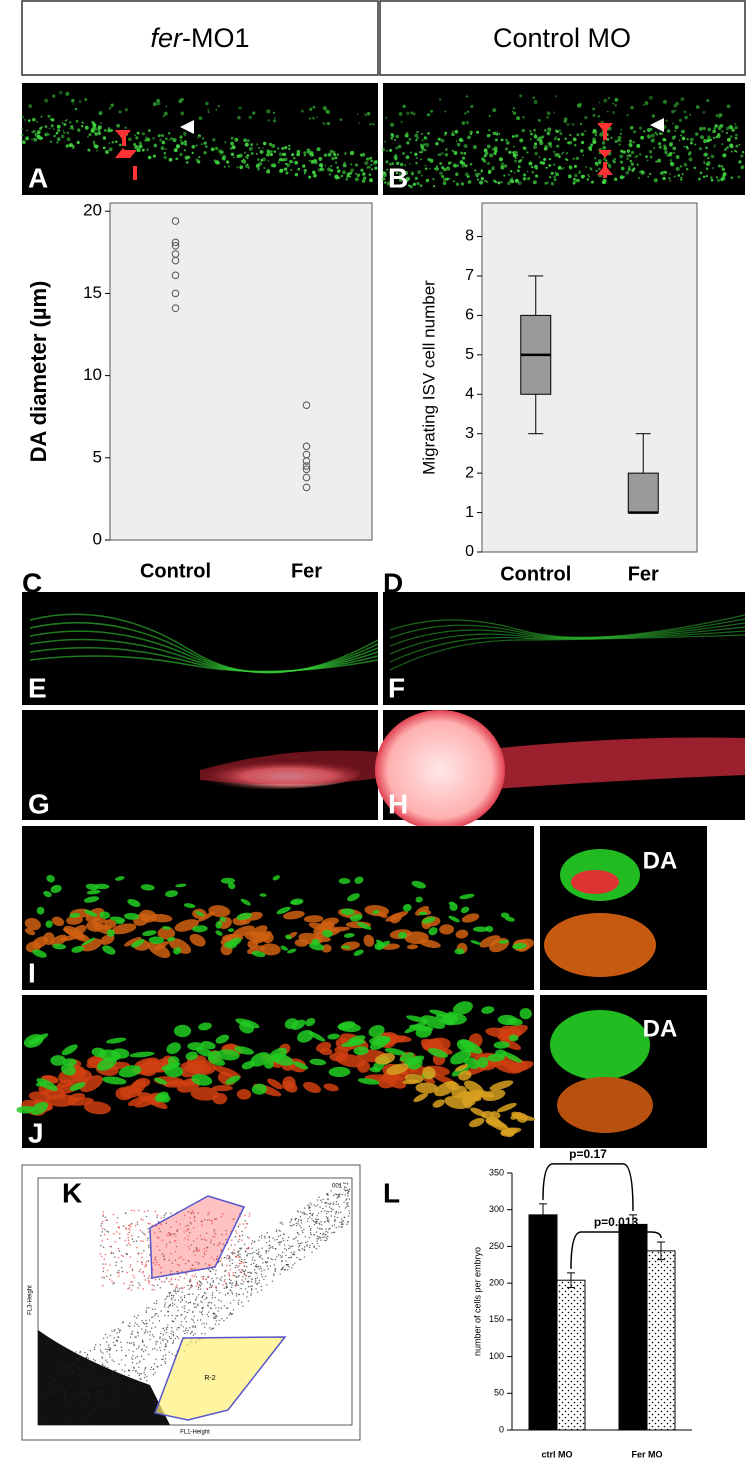 Image resolution: width=752 pixels, height=1477 pixels. I want to click on arrowhead-white, so click(187, 127).